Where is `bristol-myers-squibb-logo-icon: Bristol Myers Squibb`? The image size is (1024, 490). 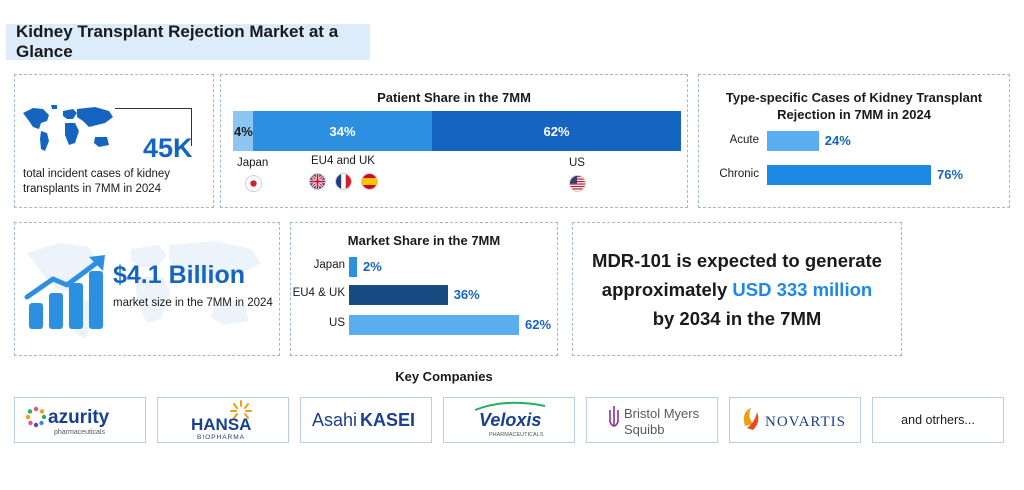 bristol-myers-squibb-logo-icon: Bristol Myers Squibb is located at coordinates (654, 421).